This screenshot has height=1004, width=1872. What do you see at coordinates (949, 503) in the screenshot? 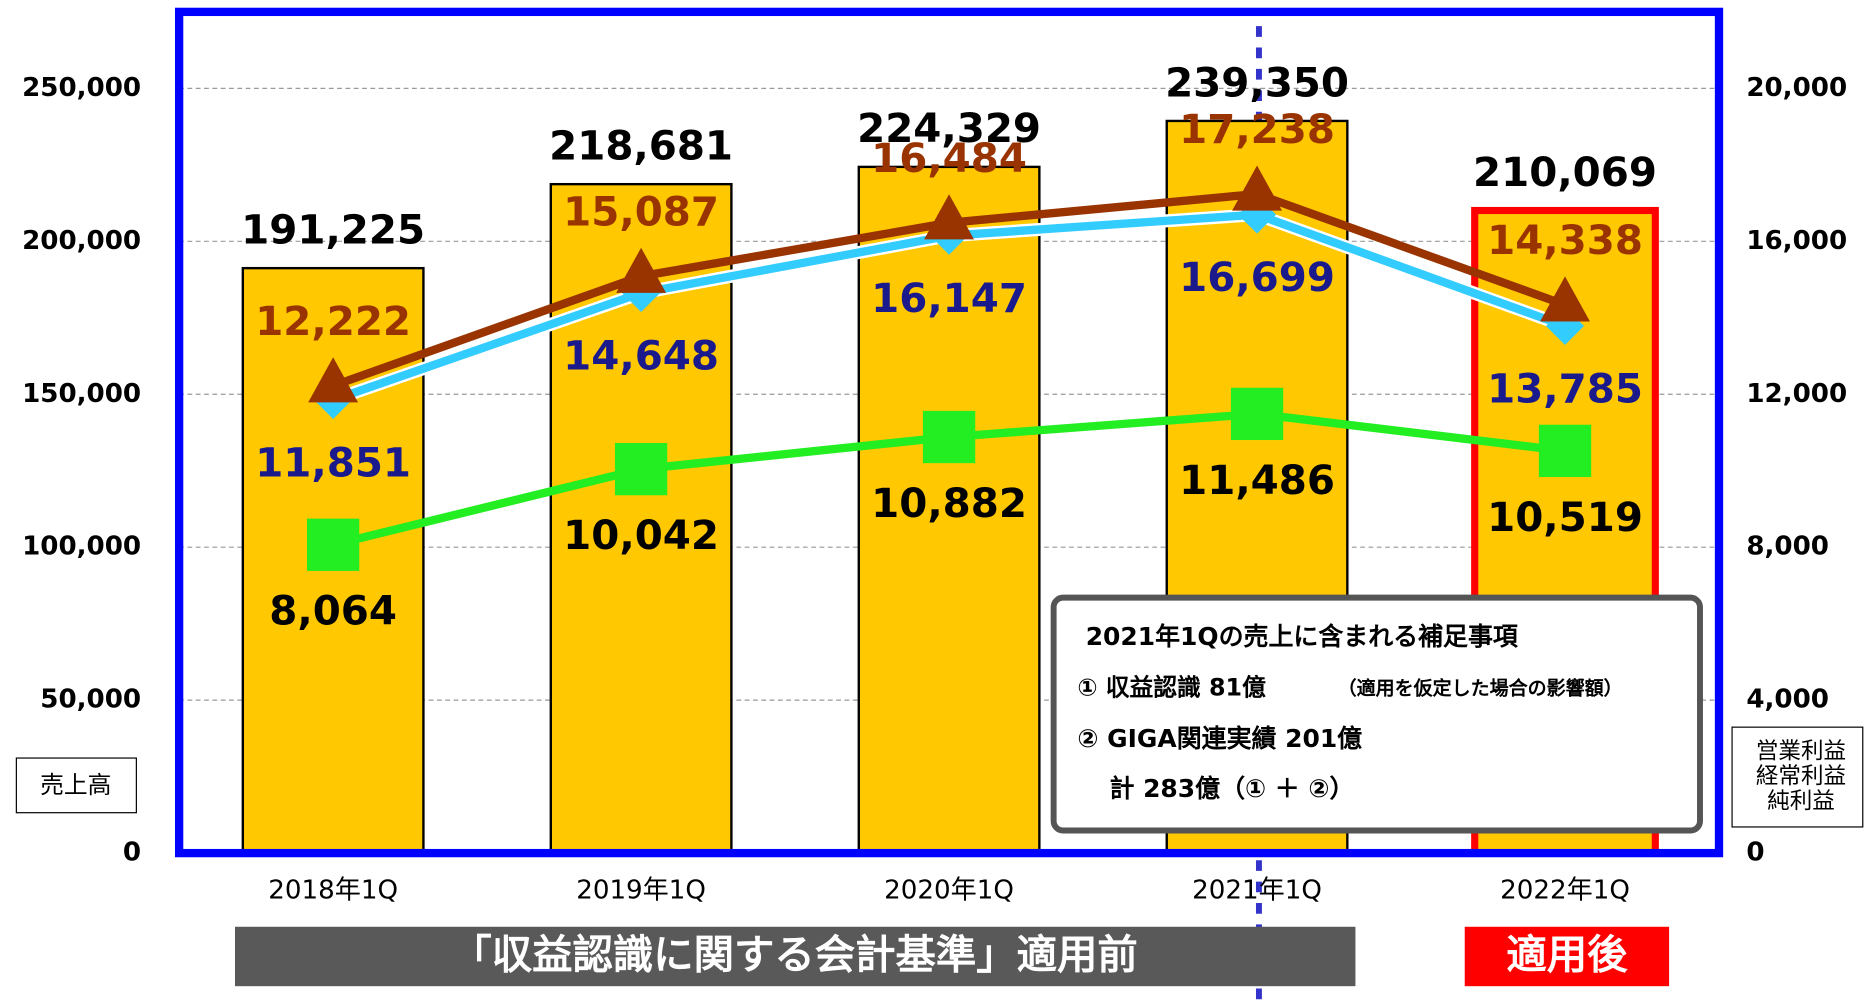
I see `line-value-label: 10,882` at bounding box center [949, 503].